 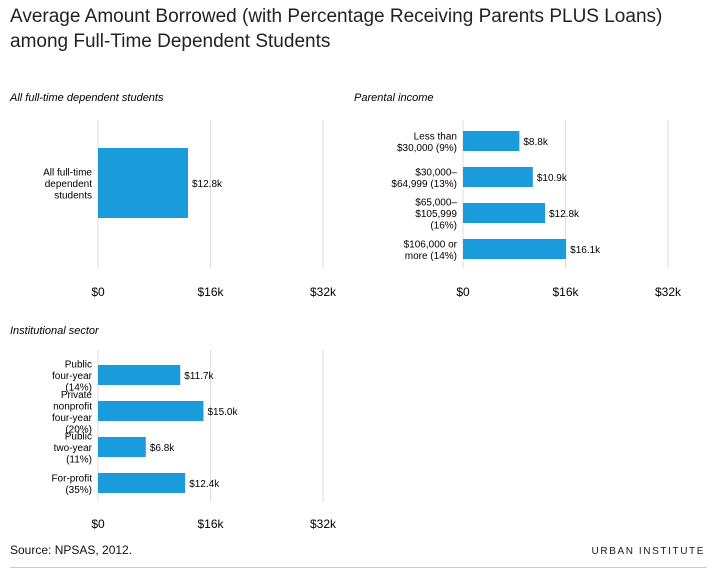 I want to click on bar-value-label: $15.0k, so click(x=222, y=412).